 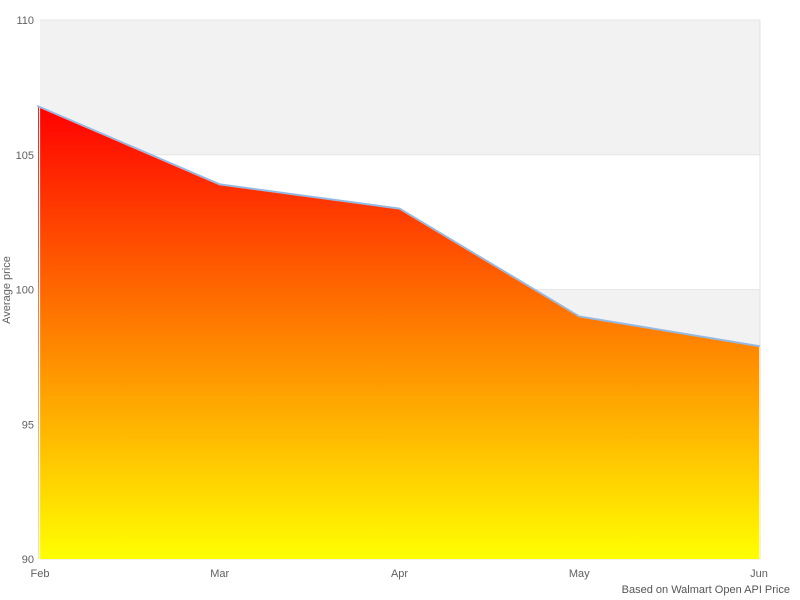 What do you see at coordinates (25, 21) in the screenshot?
I see `y-tick-label: 110` at bounding box center [25, 21].